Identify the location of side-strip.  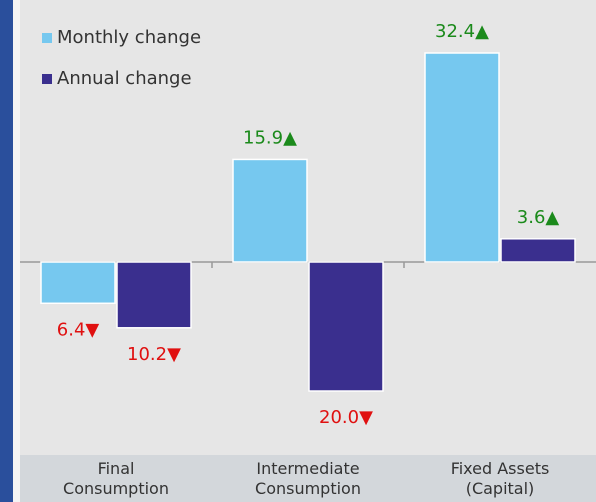
(6, 251).